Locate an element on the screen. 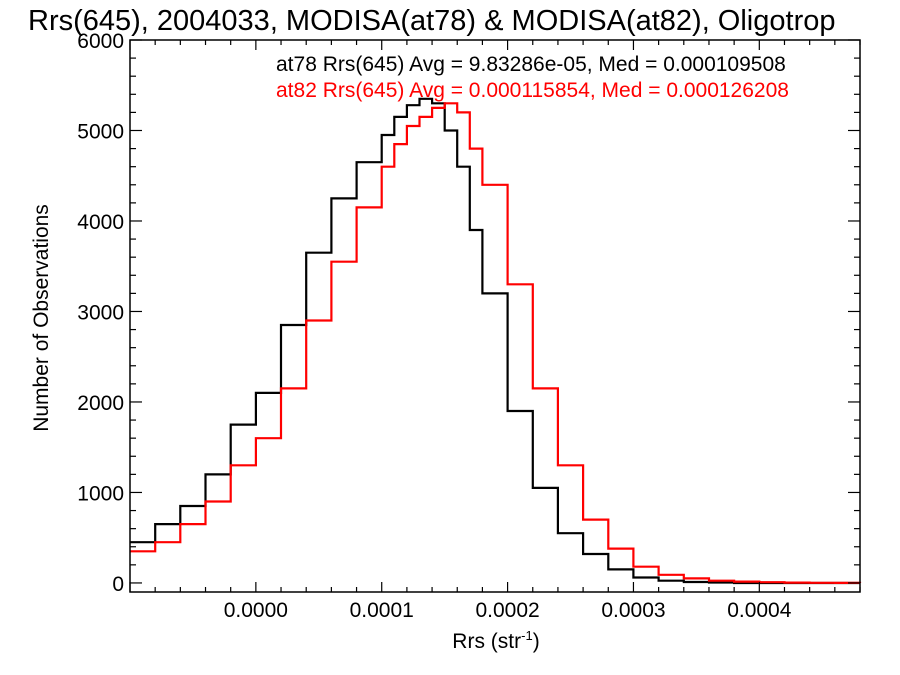 Image resolution: width=900 pixels, height=675 pixels. x-tick-label: 0.0000 is located at coordinates (256, 610).